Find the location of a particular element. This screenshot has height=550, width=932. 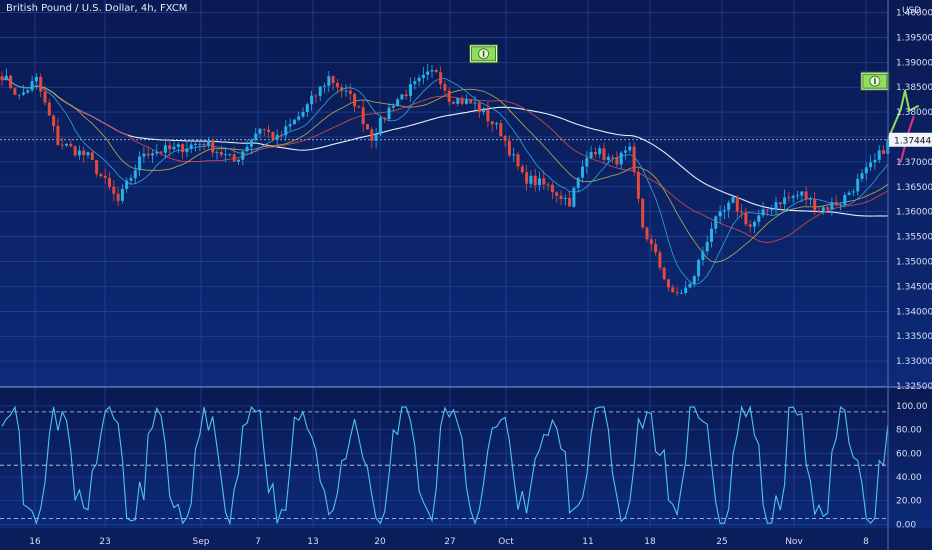

price-tick-label: 1.34500 is located at coordinates (914, 287).